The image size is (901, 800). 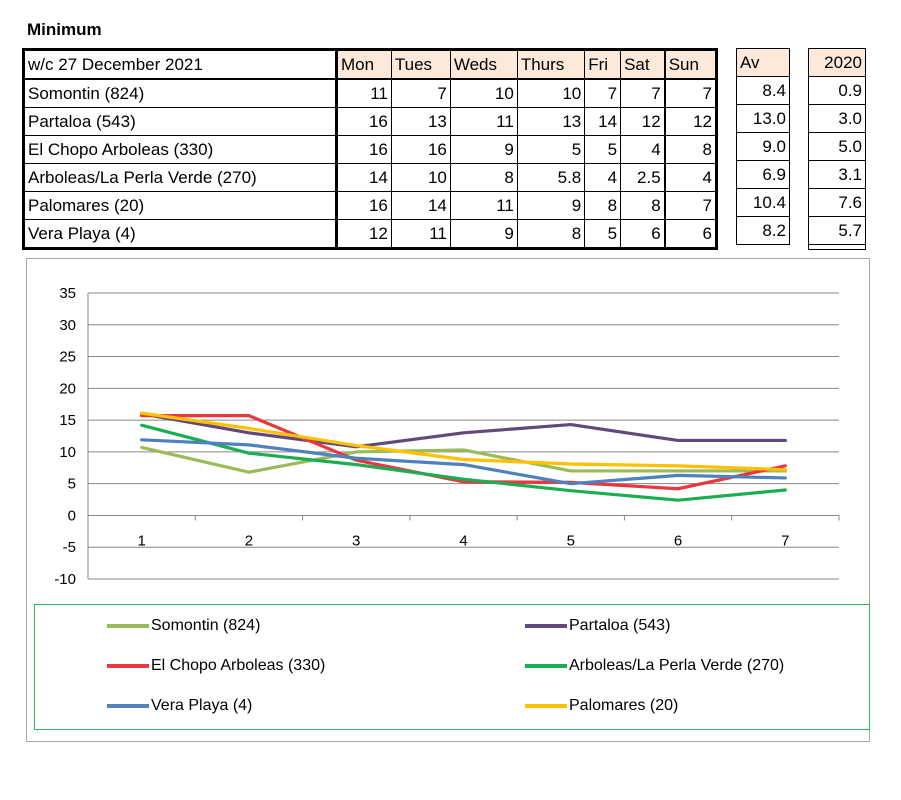 I want to click on av-cell: 6.9, so click(x=763, y=174).